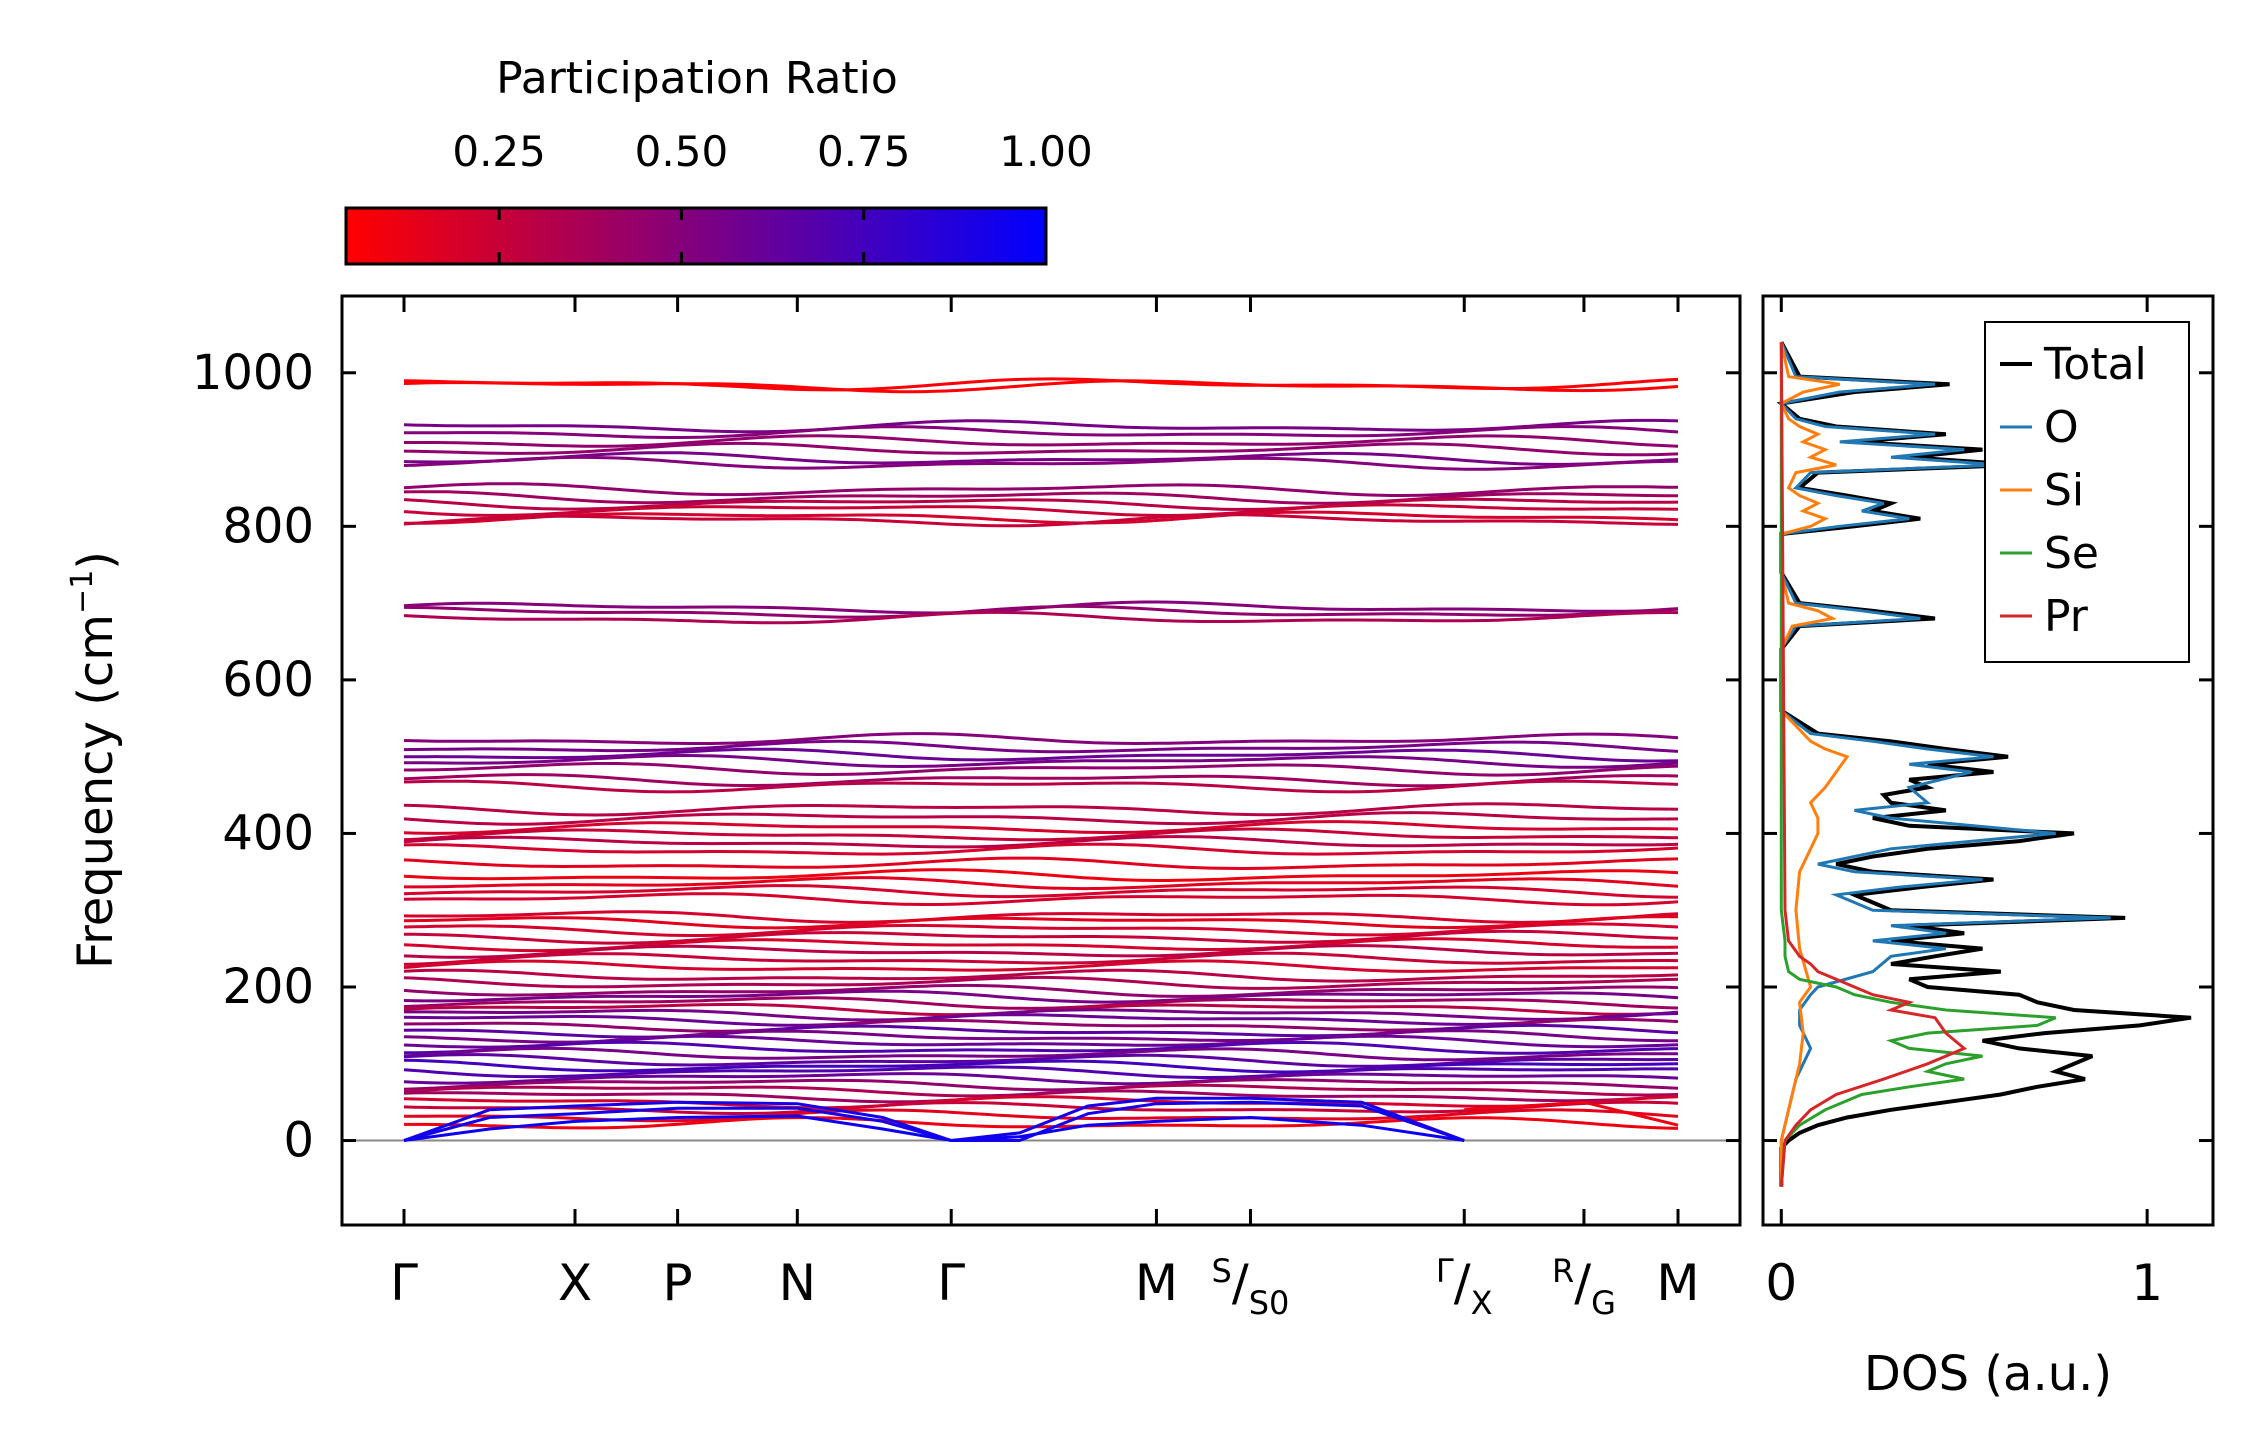  What do you see at coordinates (2061, 427) in the screenshot?
I see `legend-label: O` at bounding box center [2061, 427].